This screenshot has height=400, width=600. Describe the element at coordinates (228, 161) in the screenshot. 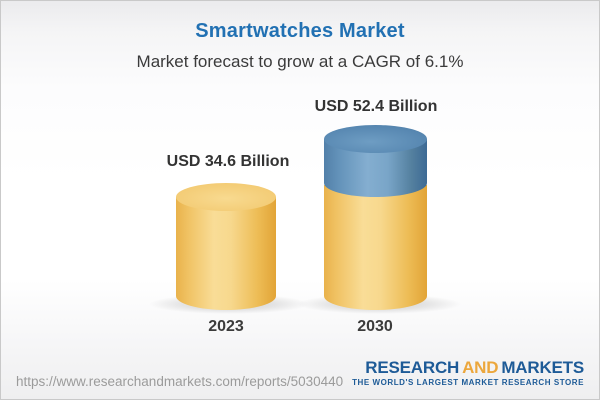

I see `value-label-2023: USD 34.6 Billion` at that location.